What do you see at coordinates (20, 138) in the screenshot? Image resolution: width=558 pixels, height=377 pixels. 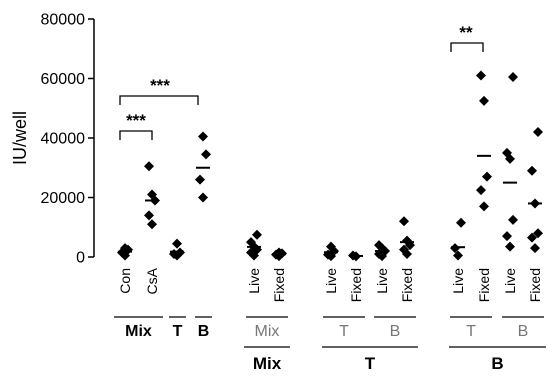 I see `y-axis-label: IU/well` at bounding box center [20, 138].